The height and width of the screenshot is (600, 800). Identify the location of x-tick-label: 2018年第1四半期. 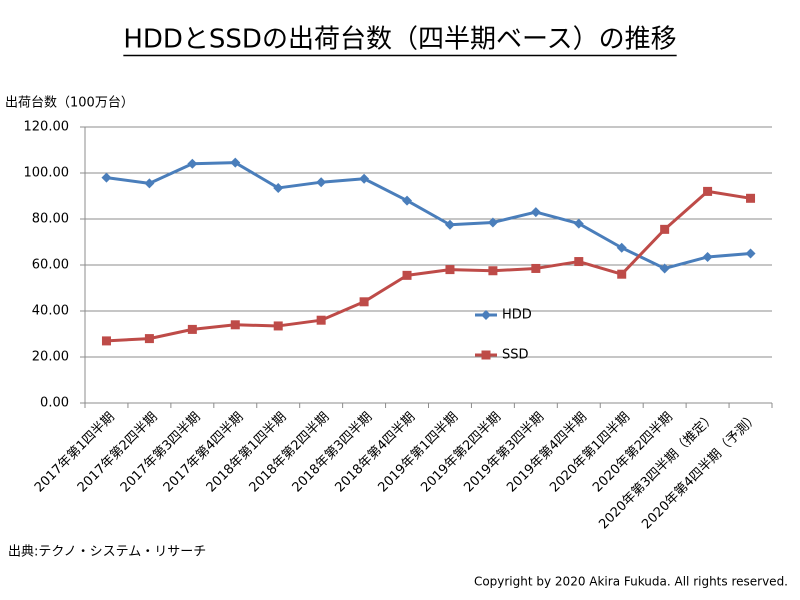
(247, 453).